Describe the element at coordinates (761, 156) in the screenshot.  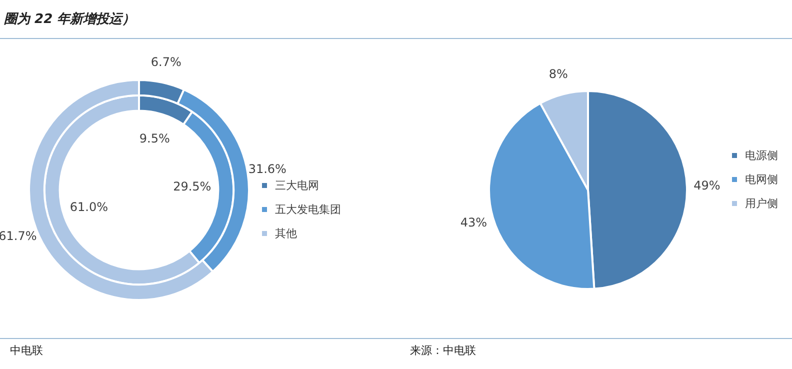
I see `legend-label: 电源侧` at that location.